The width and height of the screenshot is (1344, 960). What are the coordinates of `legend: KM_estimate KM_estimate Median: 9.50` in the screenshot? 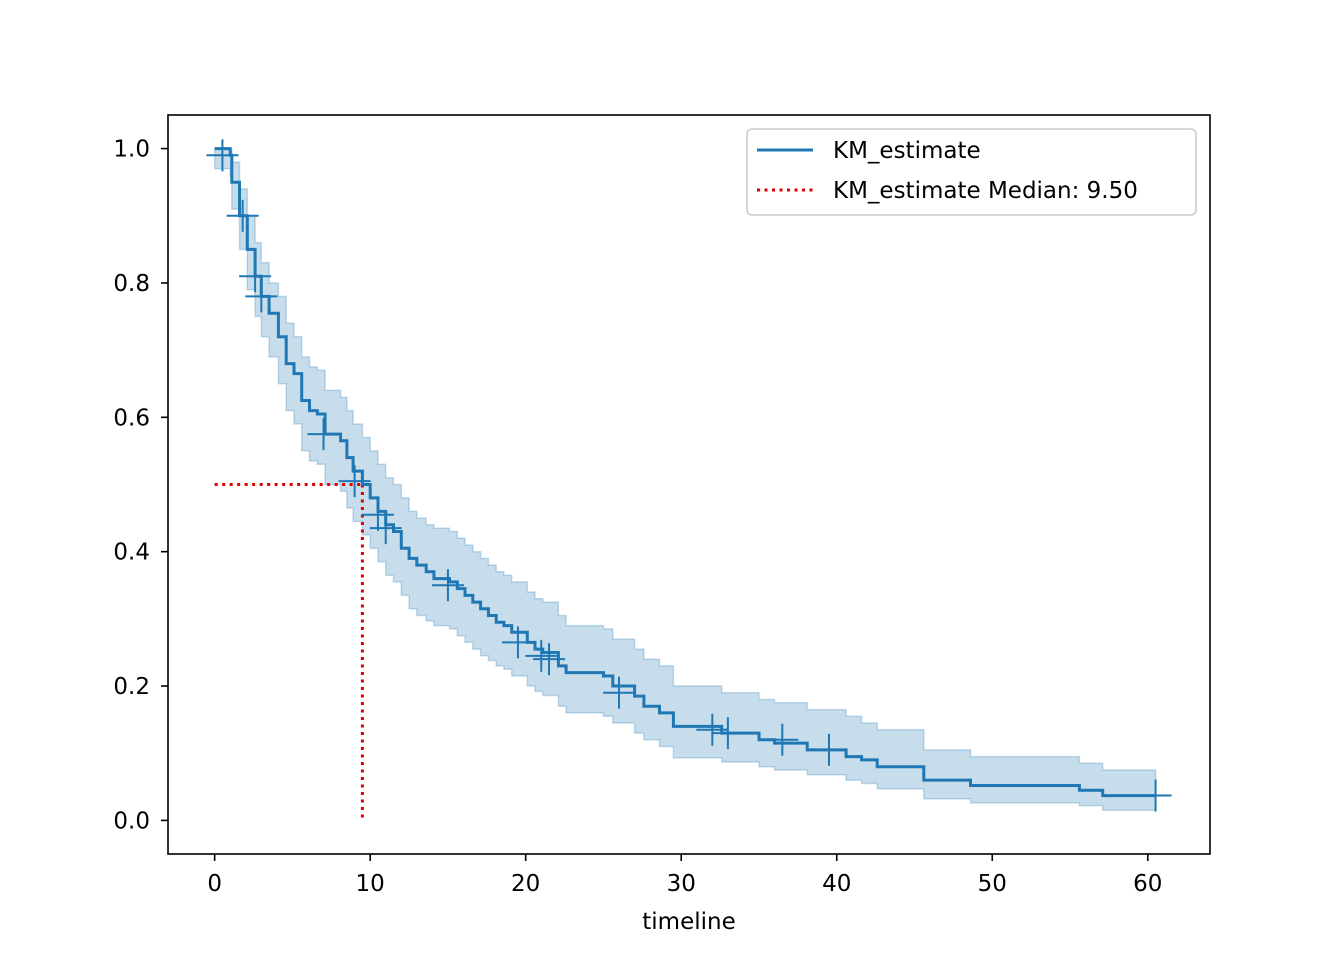 It's located at (971, 172).